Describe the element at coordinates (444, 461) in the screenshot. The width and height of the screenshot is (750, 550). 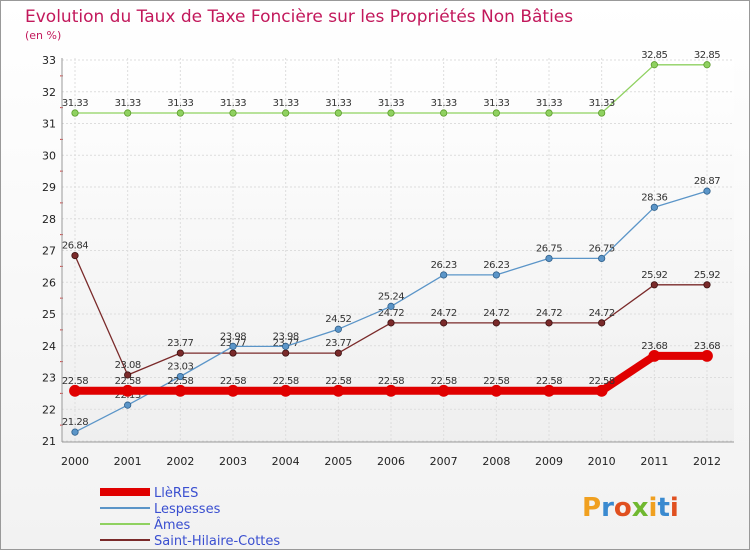
I see `x-tick-label: 2007` at that location.